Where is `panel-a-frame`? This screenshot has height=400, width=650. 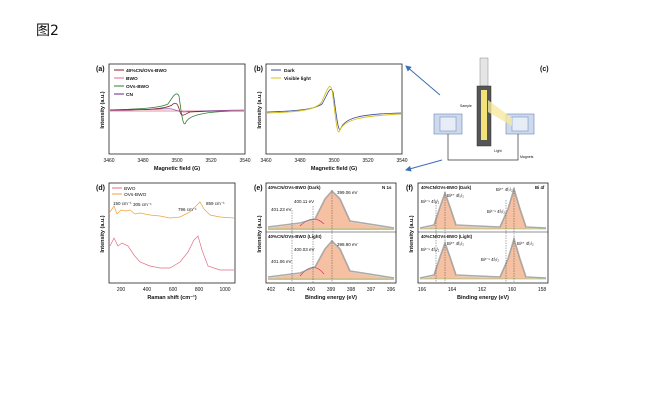
panel-a-frame is located at coordinates (177, 109).